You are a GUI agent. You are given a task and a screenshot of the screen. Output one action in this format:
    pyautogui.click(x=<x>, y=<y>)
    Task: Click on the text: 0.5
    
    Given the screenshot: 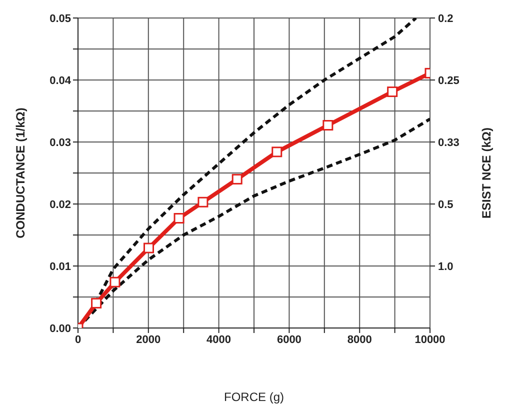 What is the action you would take?
    pyautogui.click(x=446, y=204)
    